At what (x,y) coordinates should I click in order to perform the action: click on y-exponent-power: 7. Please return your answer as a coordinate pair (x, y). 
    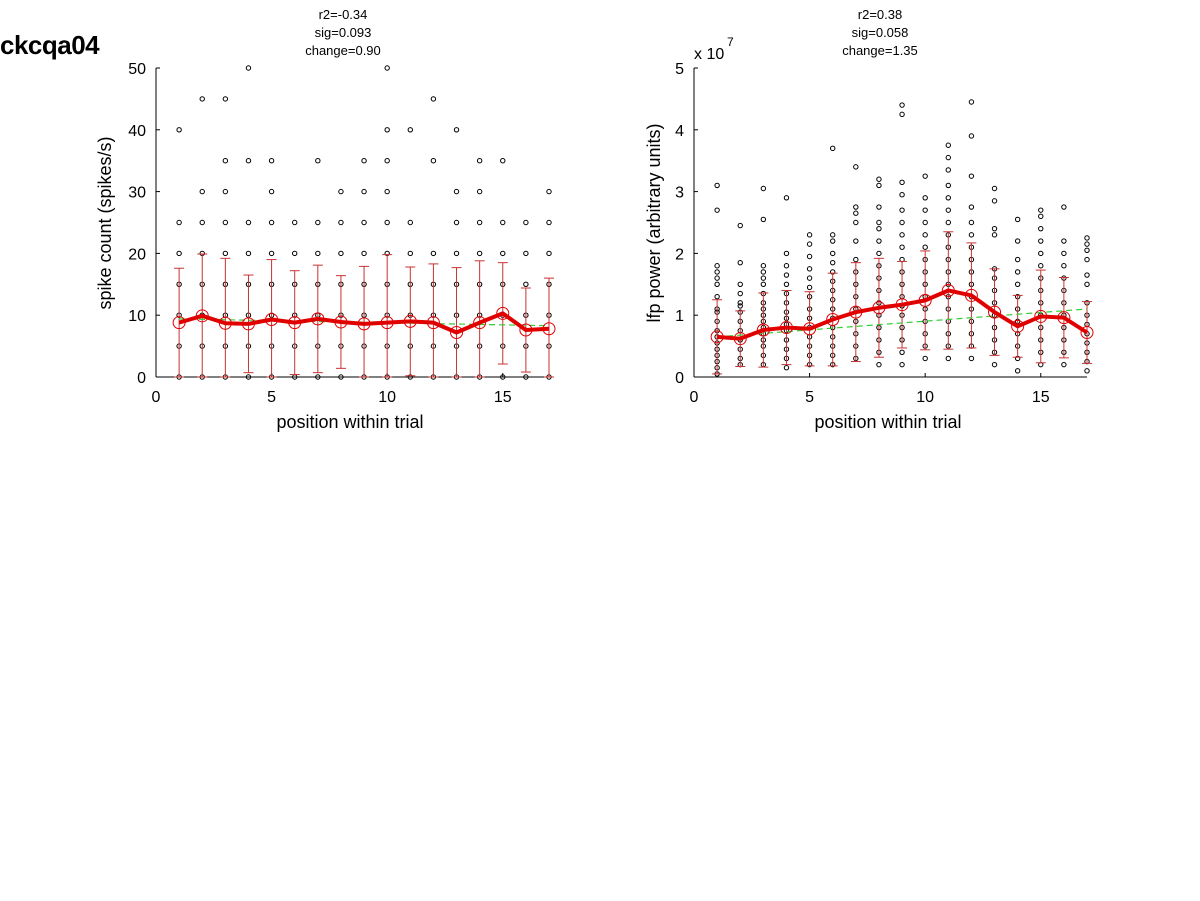
    Looking at the image, I should click on (730, 42).